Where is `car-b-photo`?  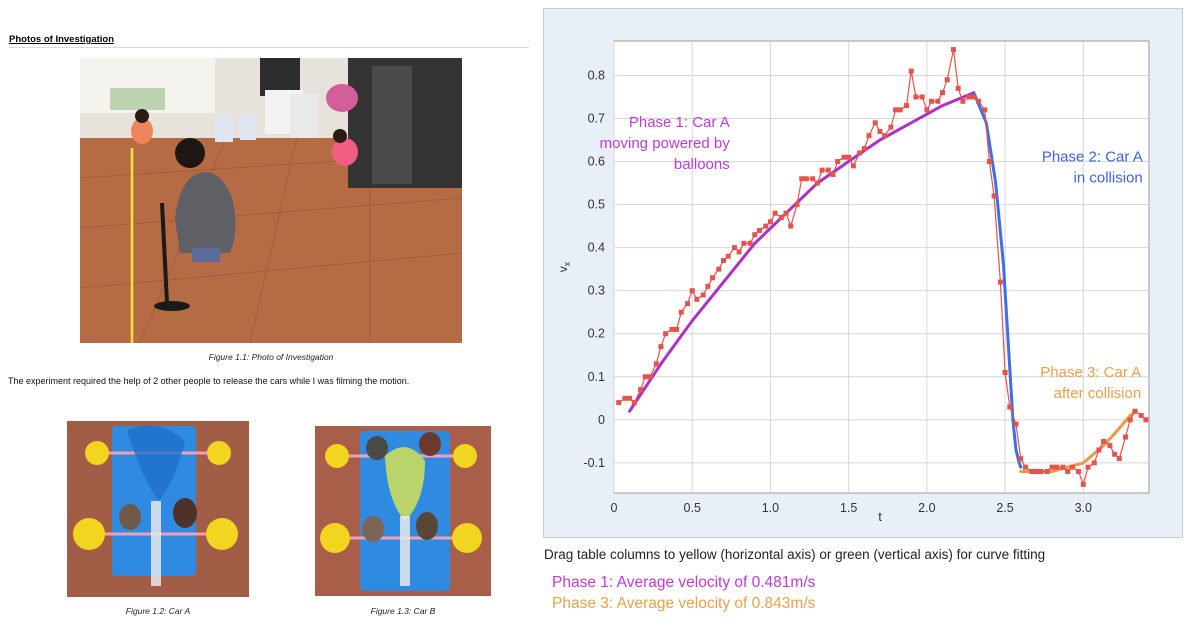
car-b-photo is located at coordinates (403, 511).